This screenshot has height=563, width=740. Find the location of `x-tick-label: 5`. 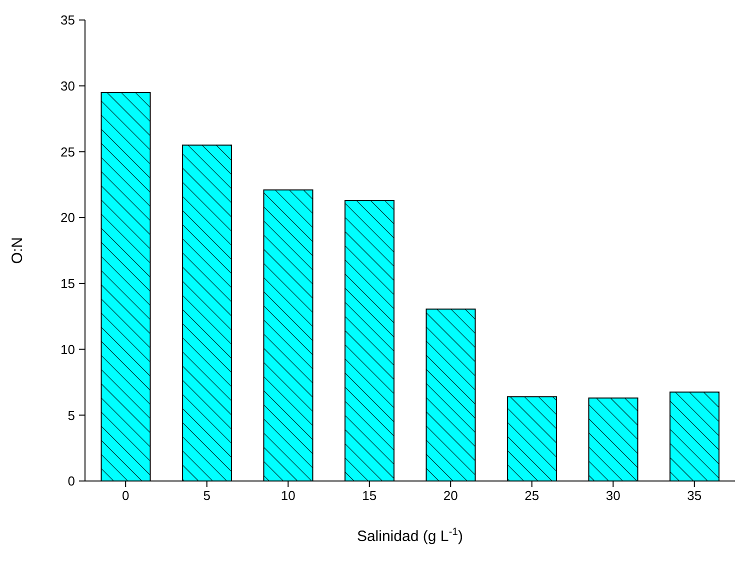

x-tick-label: 5 is located at coordinates (206, 496).